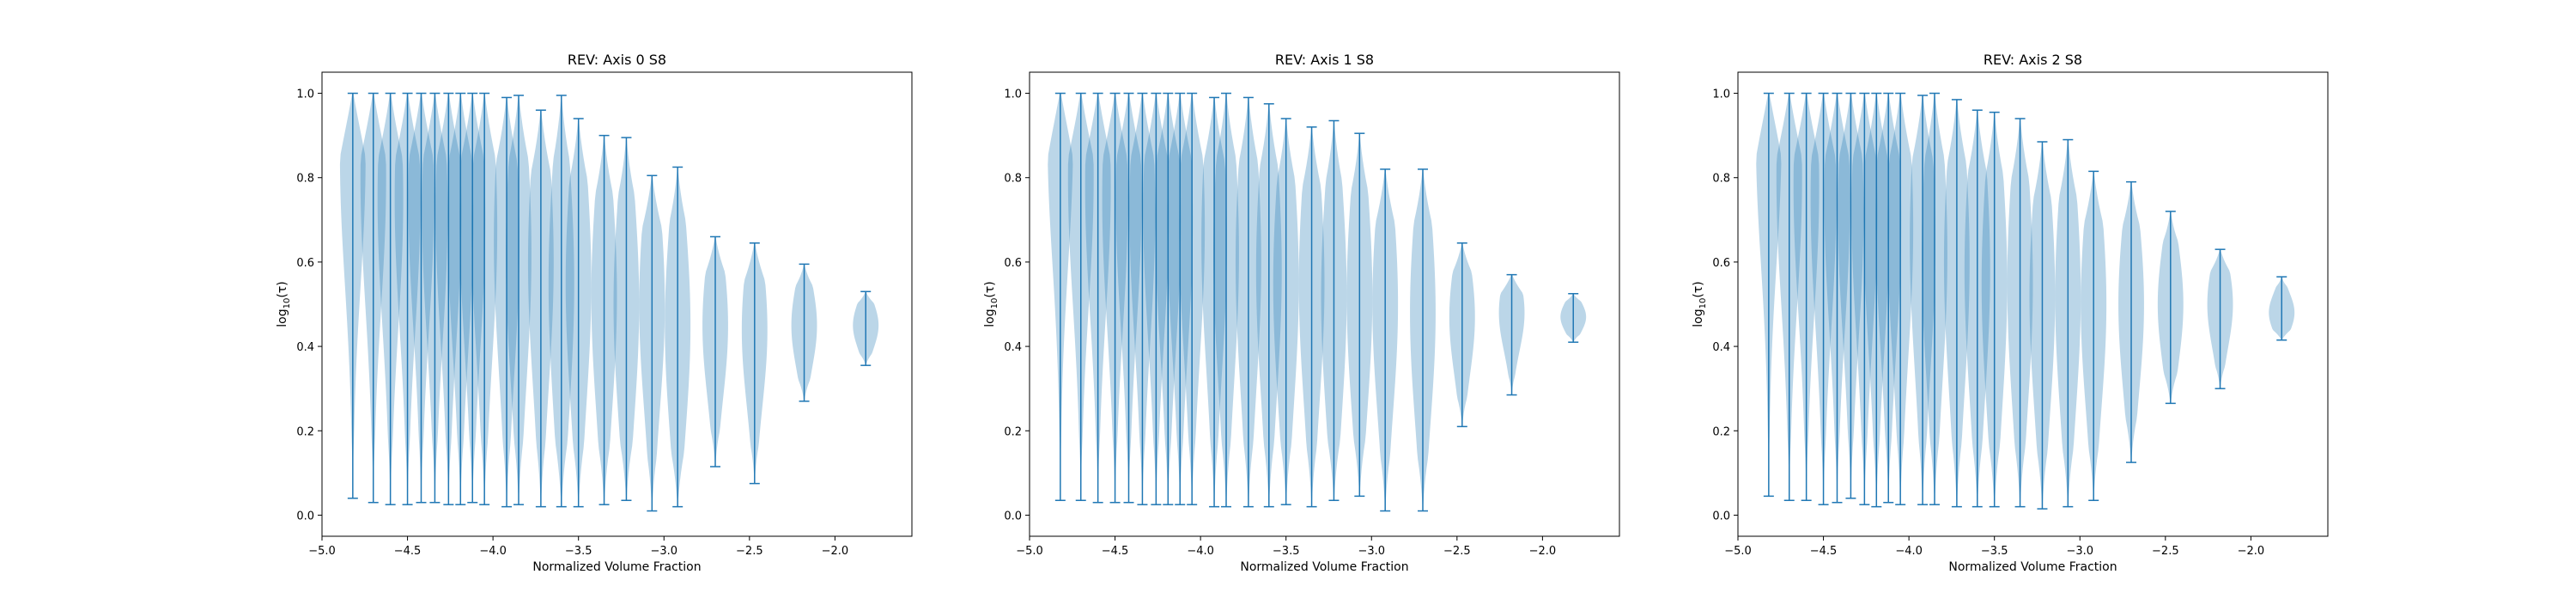  I want to click on subplot-title: REV: Axis 1 S8, so click(1324, 60).